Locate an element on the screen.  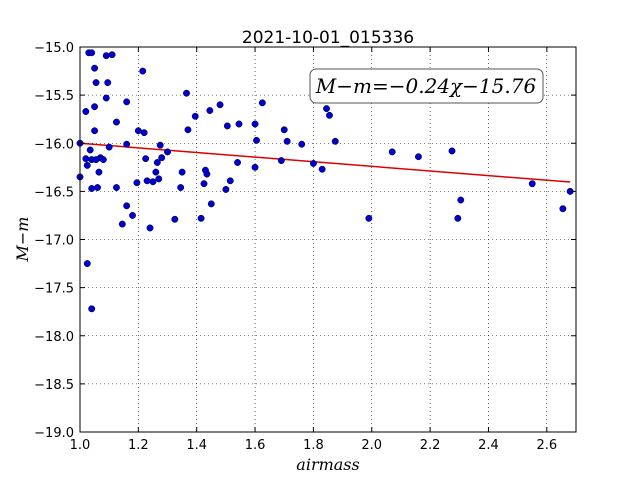
x-tick-label: 1.0 is located at coordinates (80, 445).